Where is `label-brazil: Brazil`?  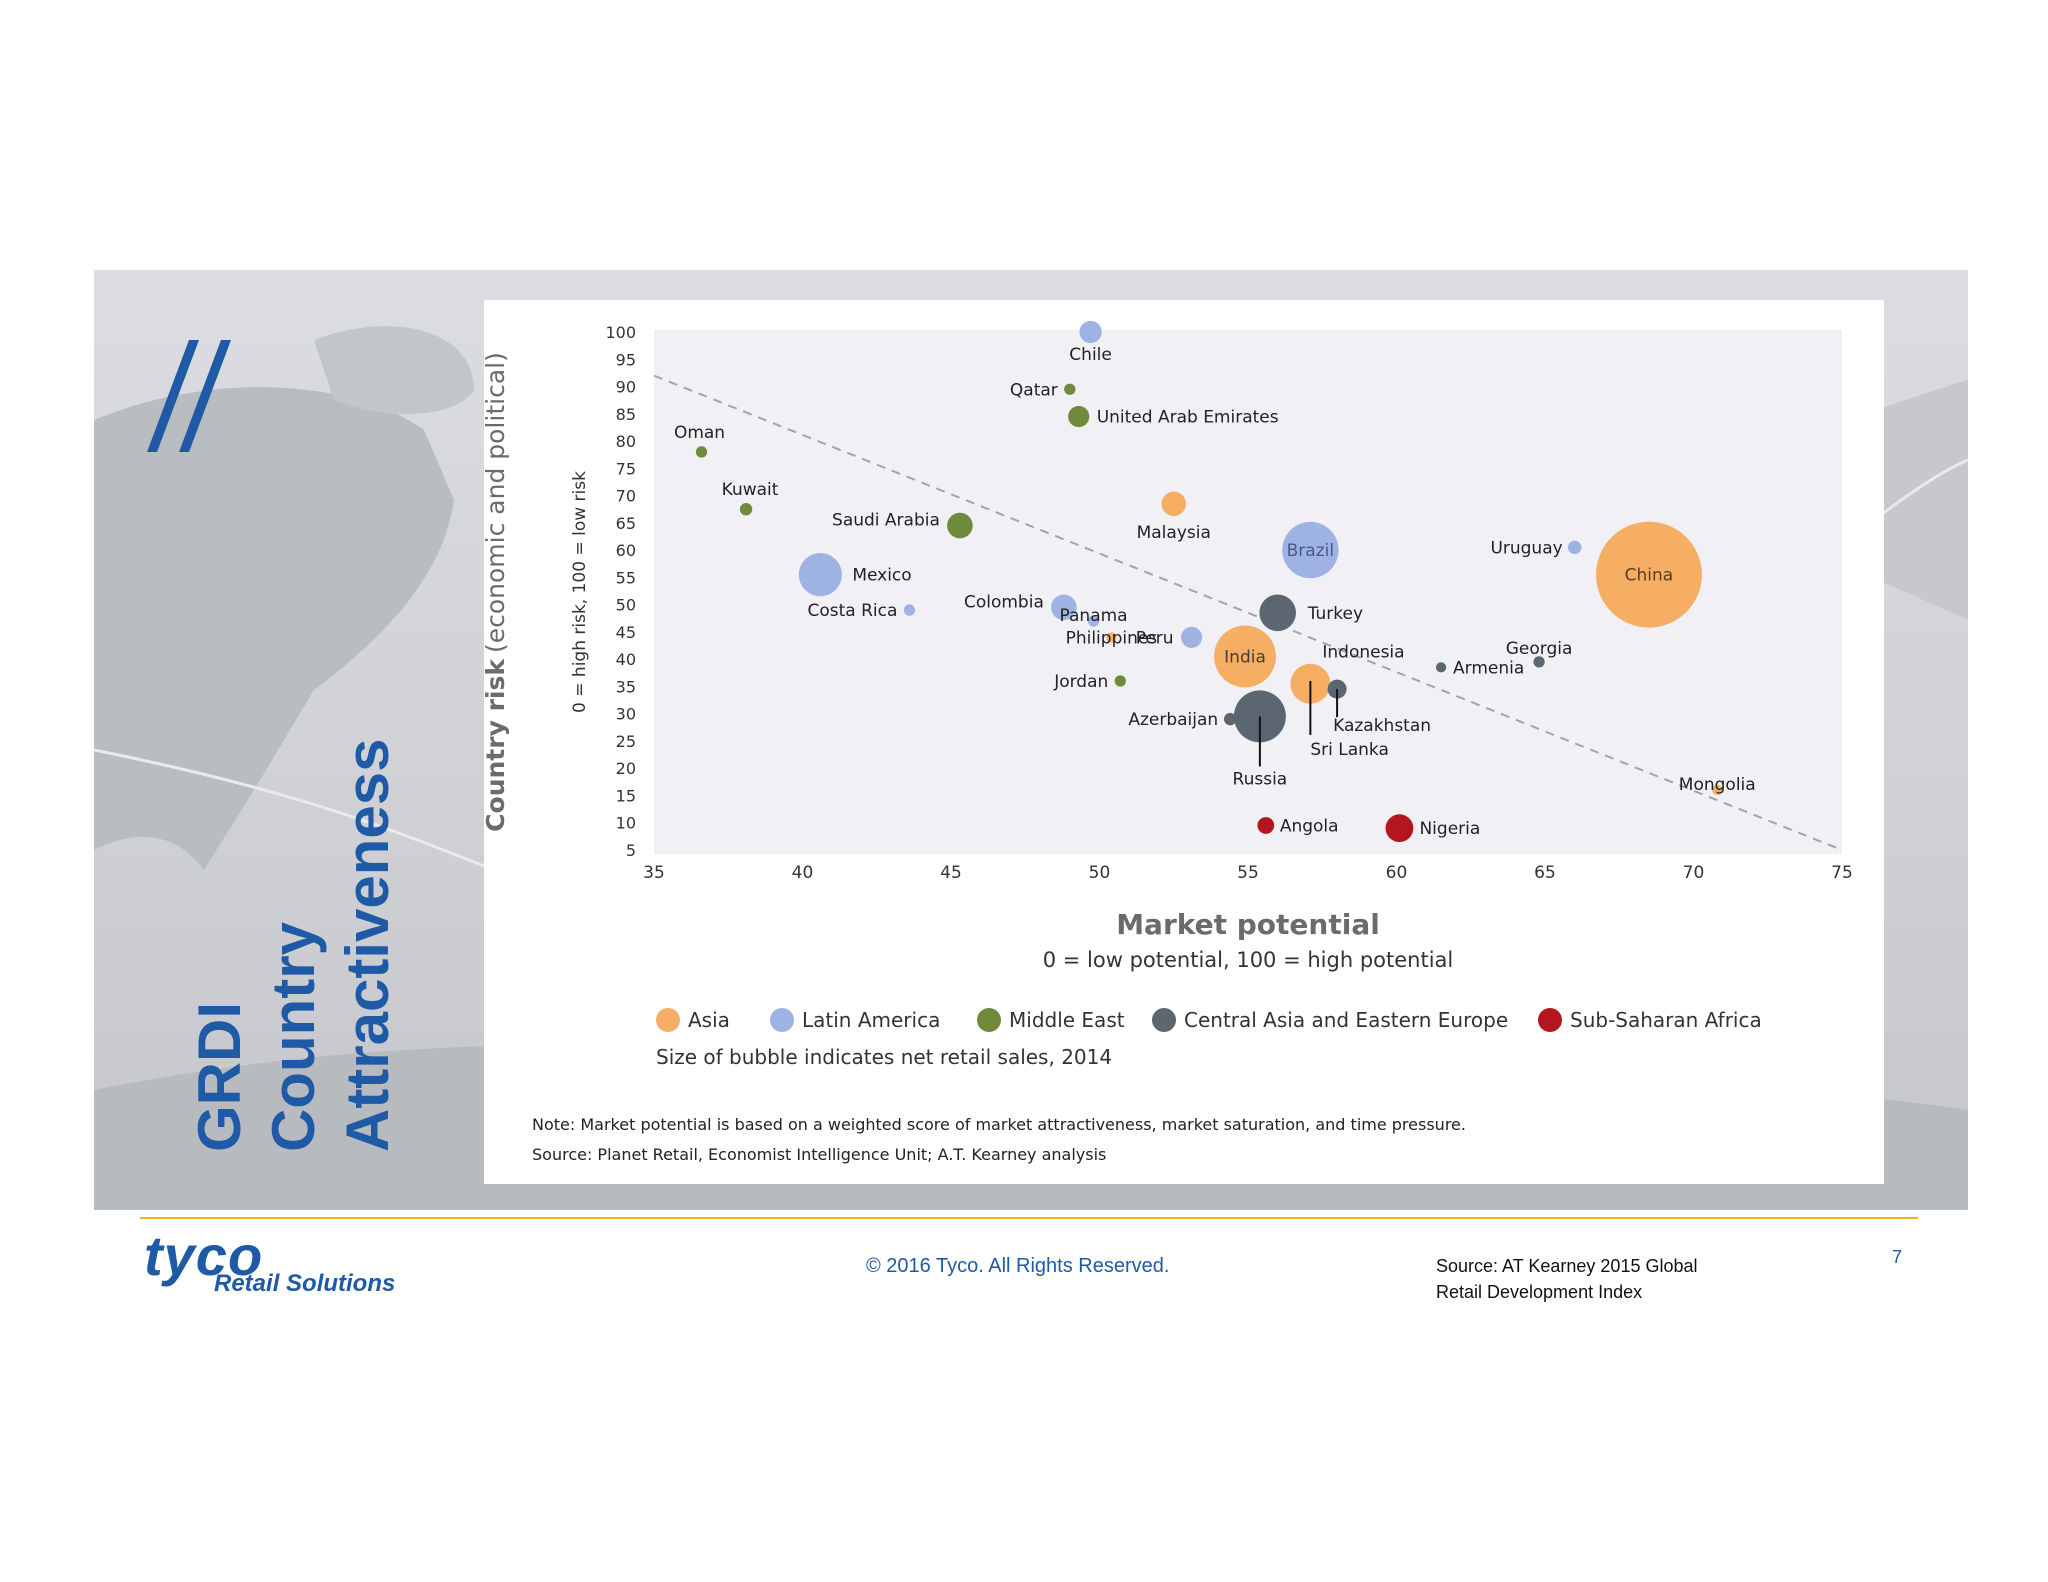
label-brazil: Brazil is located at coordinates (1310, 551).